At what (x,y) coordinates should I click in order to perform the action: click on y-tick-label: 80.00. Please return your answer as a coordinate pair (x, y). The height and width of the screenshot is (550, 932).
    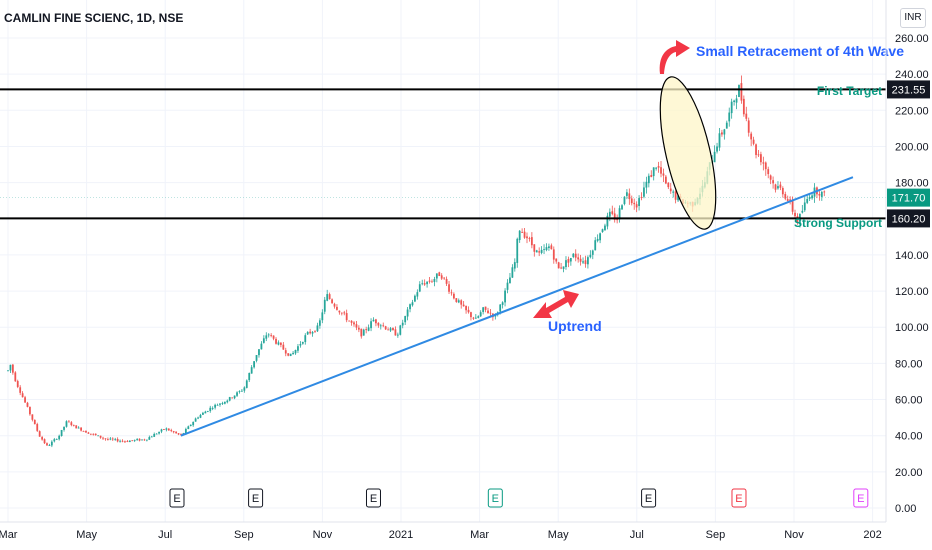
    Looking at the image, I should click on (909, 364).